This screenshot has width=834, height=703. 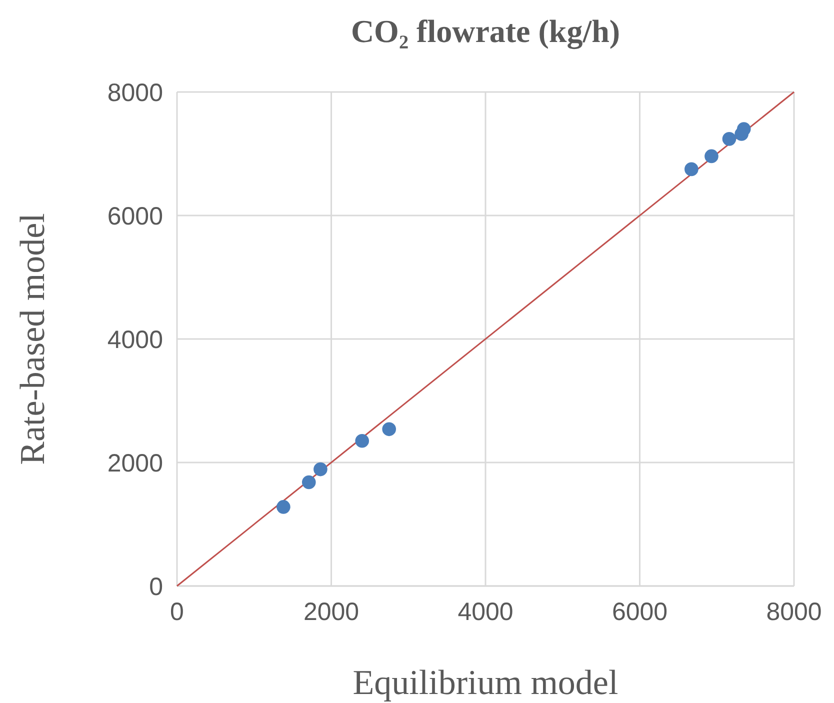 What do you see at coordinates (135, 463) in the screenshot?
I see `y-tick-label: 2000` at bounding box center [135, 463].